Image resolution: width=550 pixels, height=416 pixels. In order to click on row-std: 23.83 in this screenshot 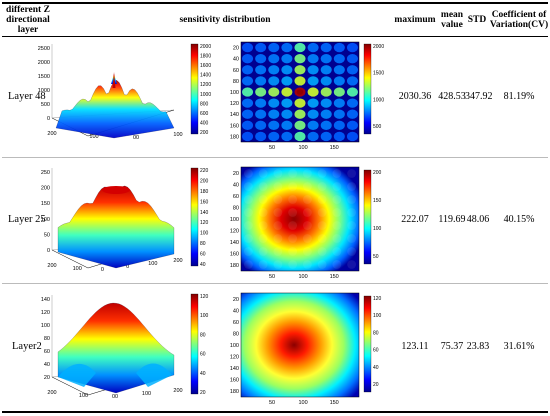, I will do `click(478, 346)`.